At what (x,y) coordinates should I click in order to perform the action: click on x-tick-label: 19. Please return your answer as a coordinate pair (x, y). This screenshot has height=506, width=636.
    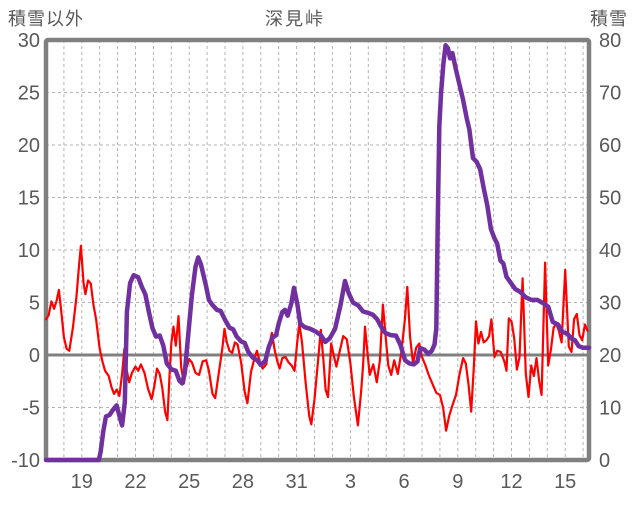
    Looking at the image, I should click on (82, 482).